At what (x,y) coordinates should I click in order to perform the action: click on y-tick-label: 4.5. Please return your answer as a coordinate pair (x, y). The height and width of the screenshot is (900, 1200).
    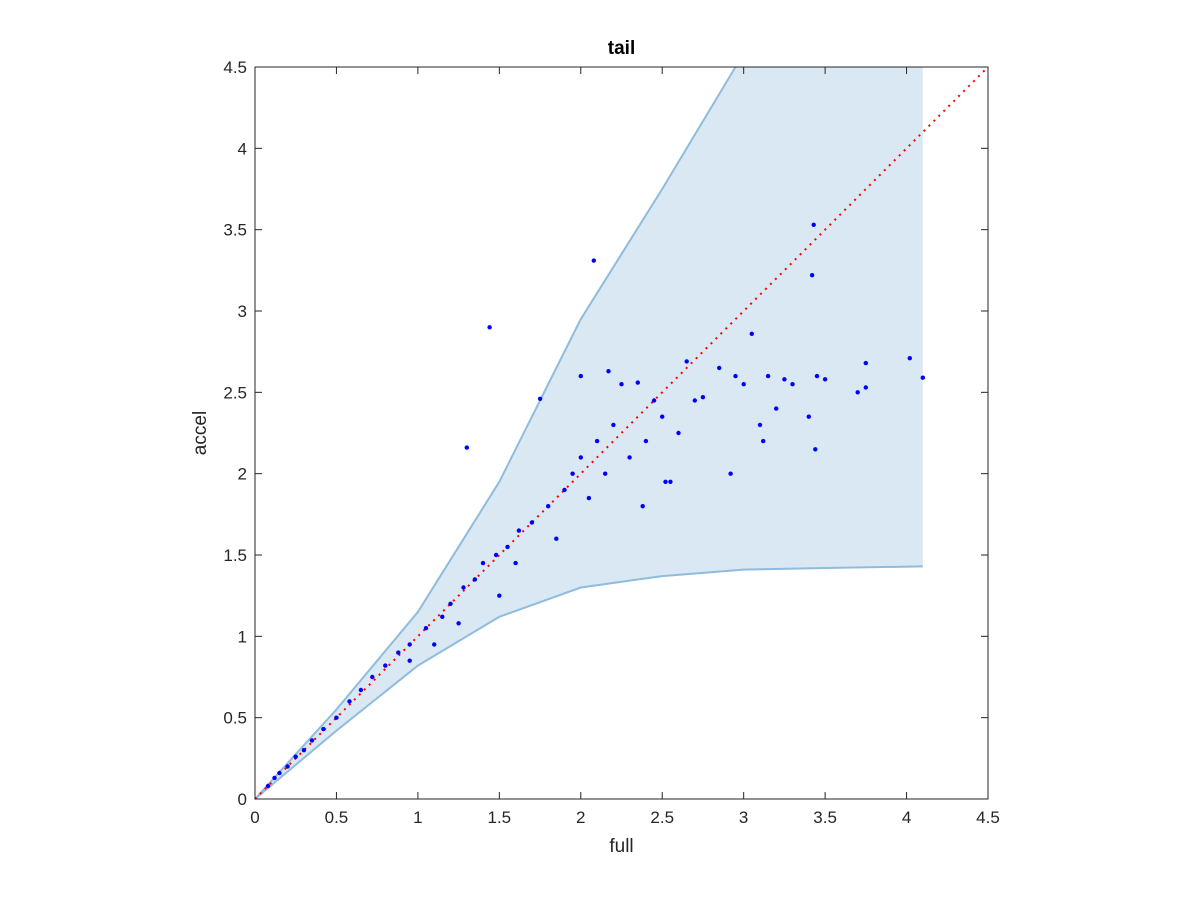
    Looking at the image, I should click on (235, 67).